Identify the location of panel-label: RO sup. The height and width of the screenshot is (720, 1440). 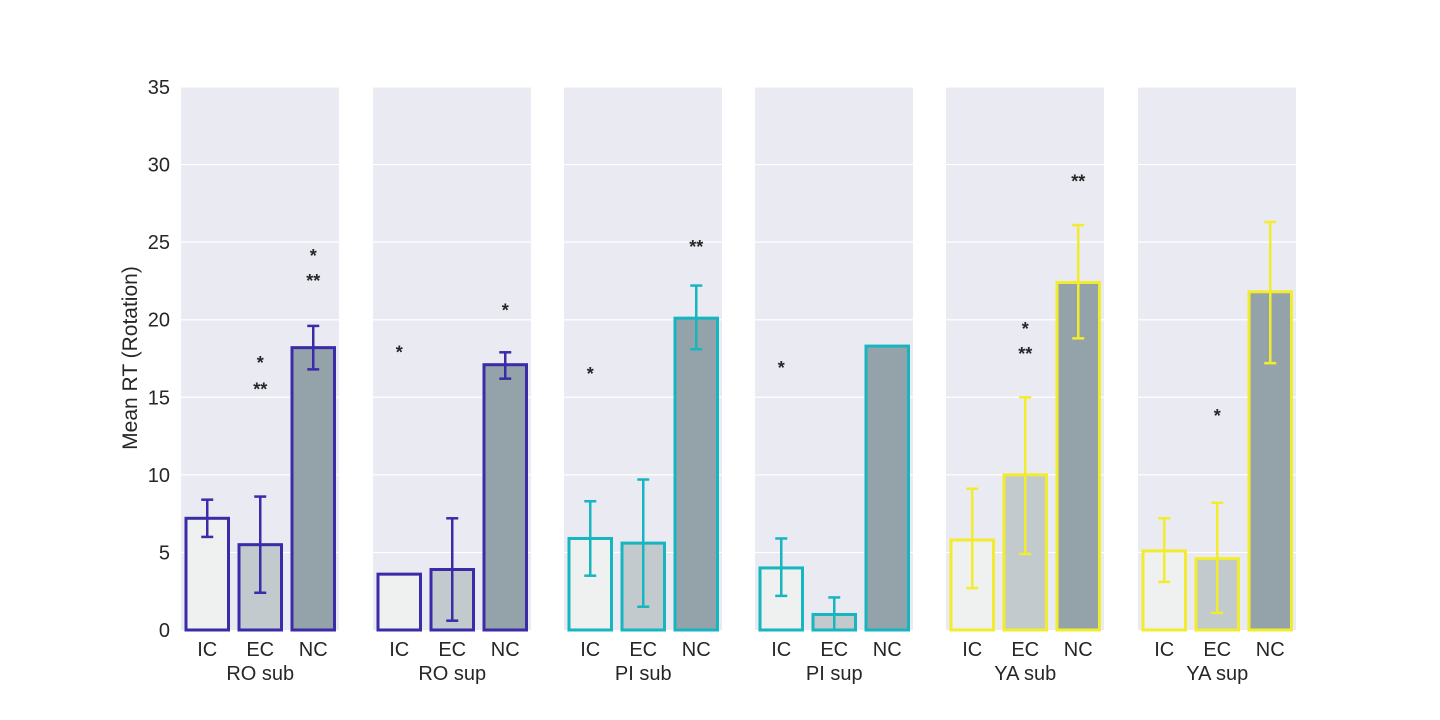
(452, 674).